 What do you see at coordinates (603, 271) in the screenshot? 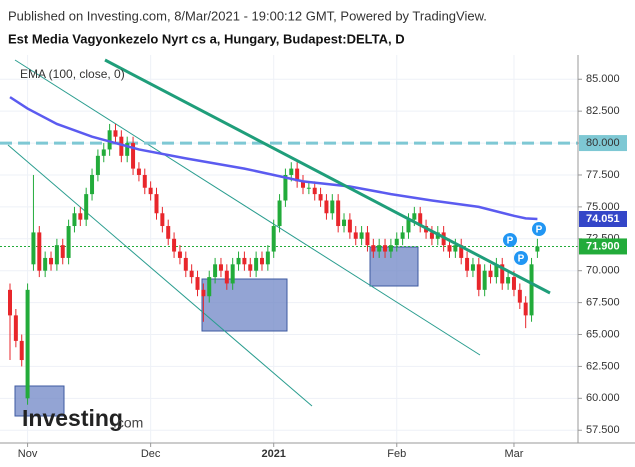
I see `y-tick-label: 70.000` at bounding box center [603, 271].